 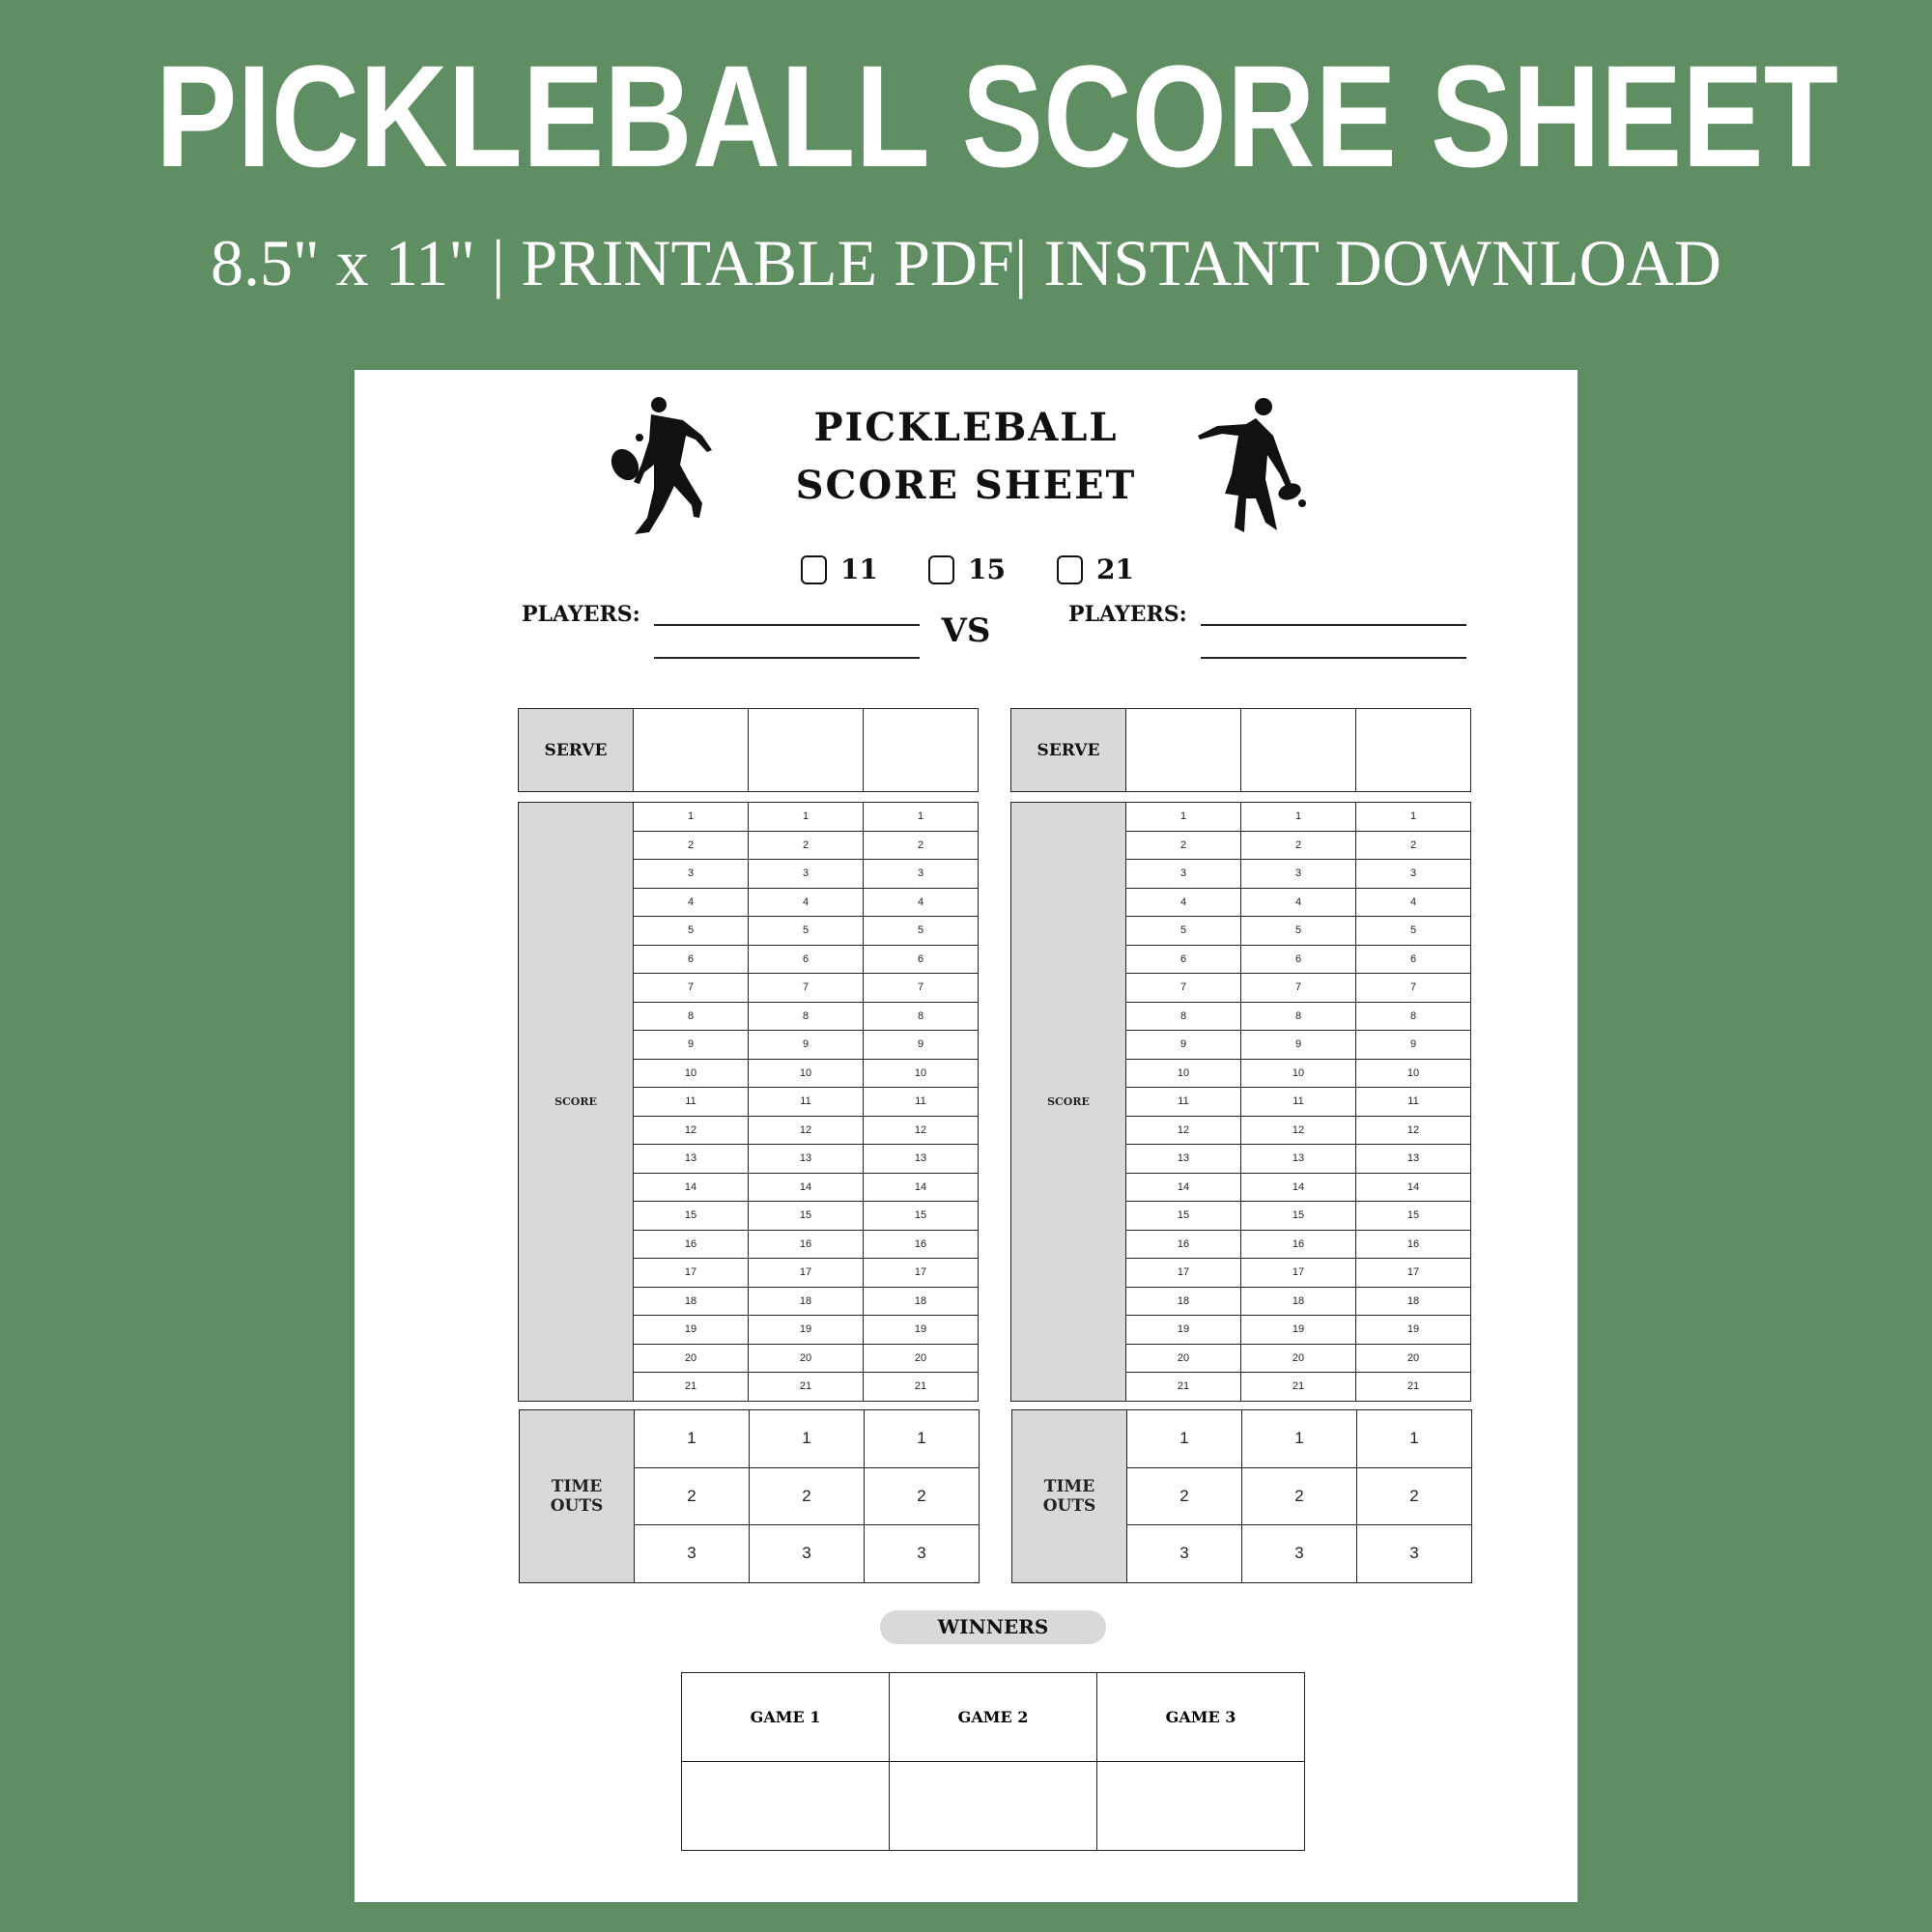 What do you see at coordinates (839, 569) in the screenshot?
I see `option-11: 11` at bounding box center [839, 569].